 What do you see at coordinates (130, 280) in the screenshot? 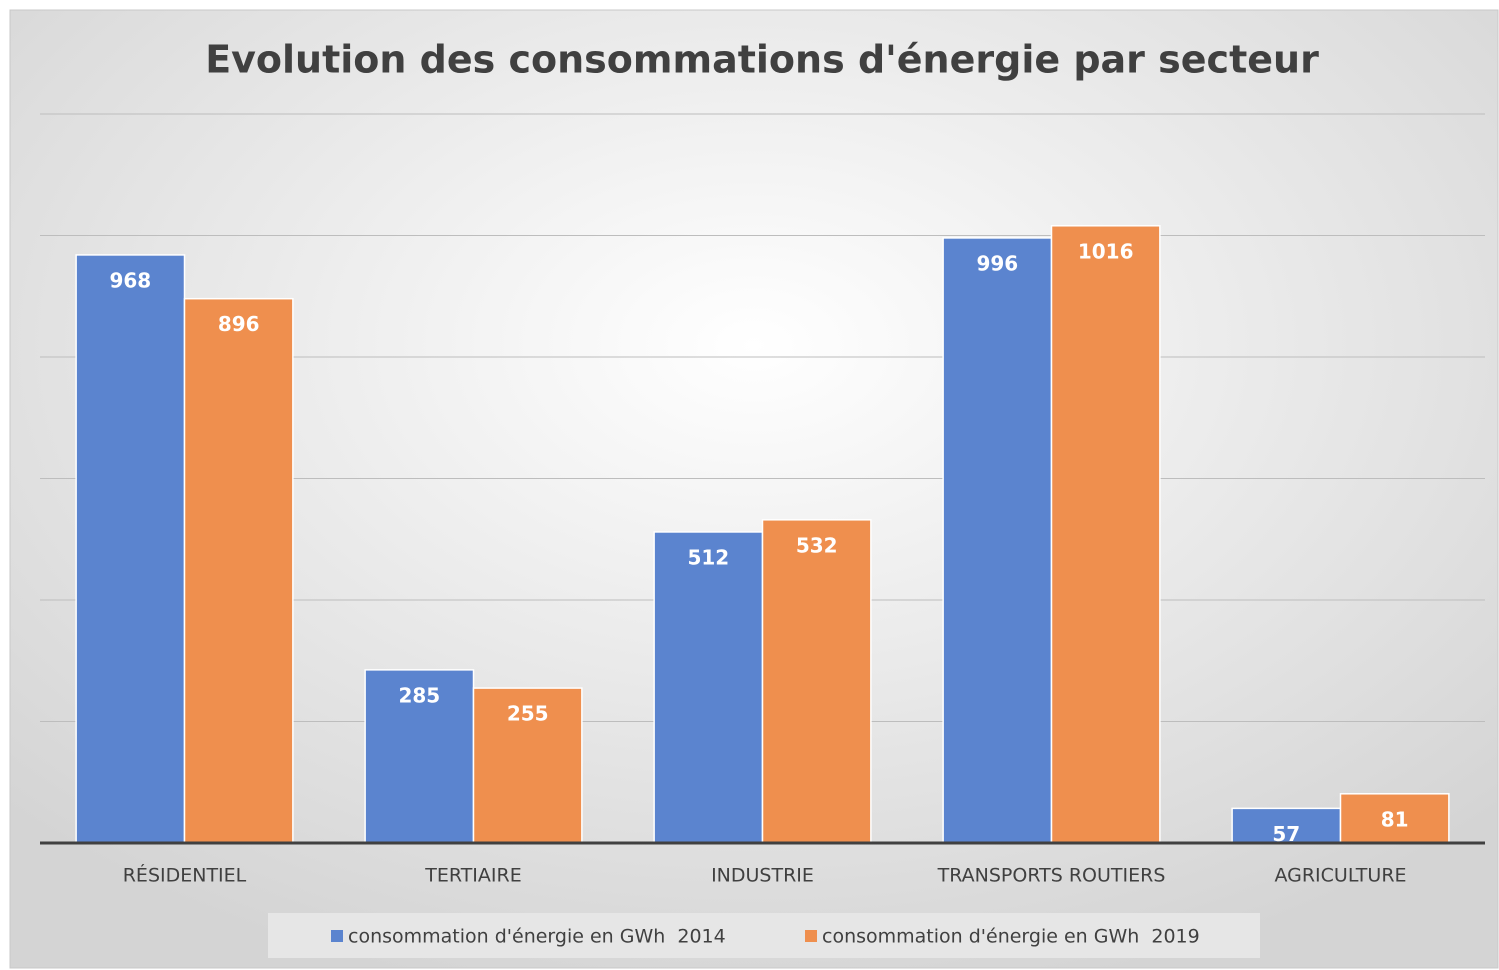
I see `data-label: 968` at bounding box center [130, 280].